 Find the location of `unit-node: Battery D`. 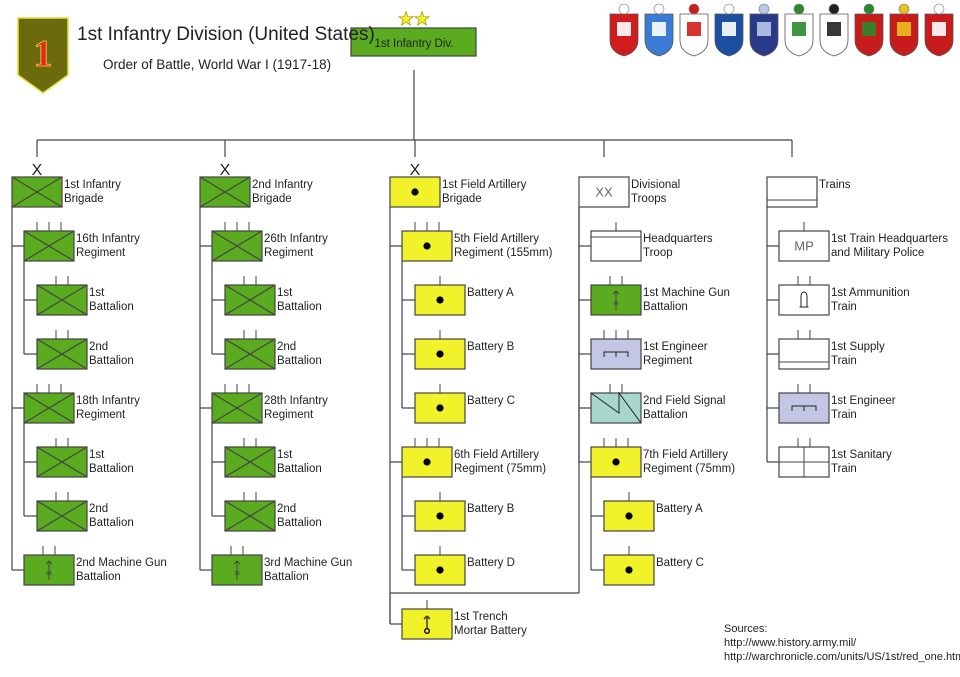

unit-node: Battery D is located at coordinates (464, 566).